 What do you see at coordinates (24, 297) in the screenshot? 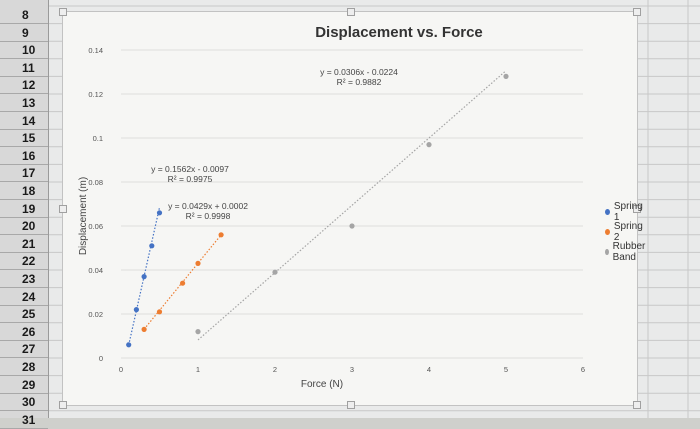
I see `row-number: 24` at bounding box center [24, 297].